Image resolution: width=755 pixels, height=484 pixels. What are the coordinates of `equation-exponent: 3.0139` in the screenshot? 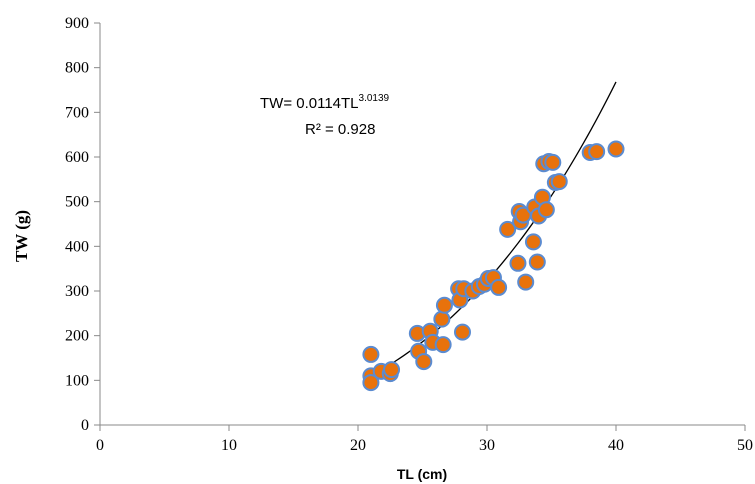 It's located at (374, 98).